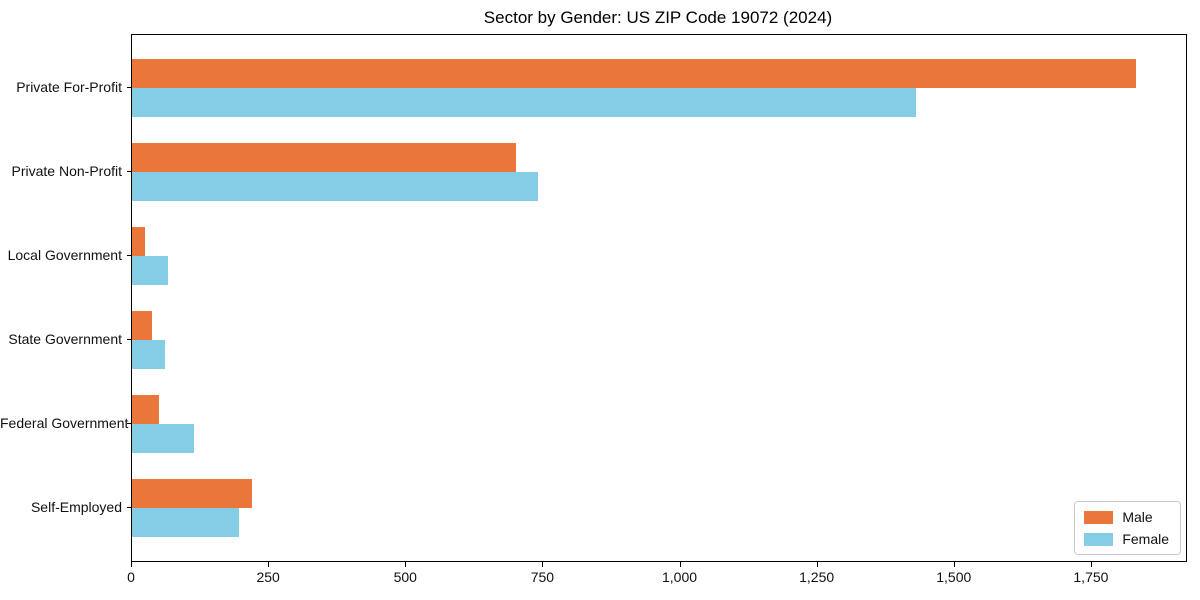 This screenshot has height=600, width=1200. Describe the element at coordinates (1091, 577) in the screenshot. I see `x-tick-label: 1,750` at that location.